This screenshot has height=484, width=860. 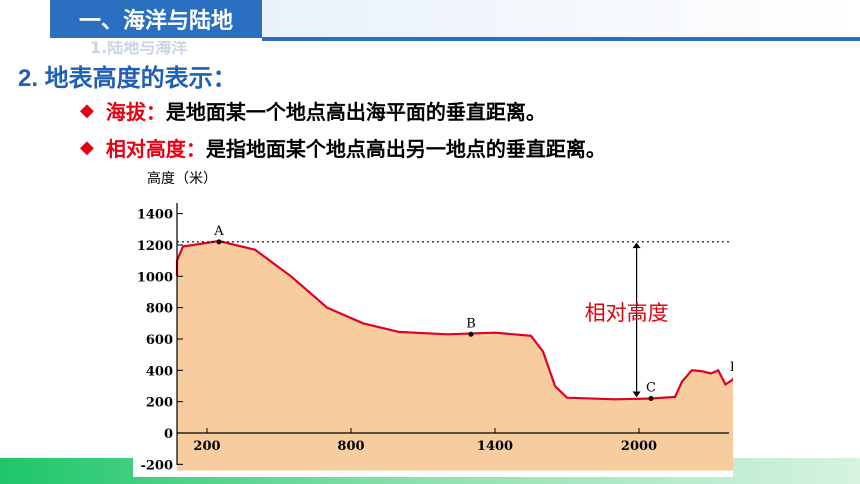 What do you see at coordinates (651, 388) in the screenshot?
I see `point-label: C` at bounding box center [651, 388].